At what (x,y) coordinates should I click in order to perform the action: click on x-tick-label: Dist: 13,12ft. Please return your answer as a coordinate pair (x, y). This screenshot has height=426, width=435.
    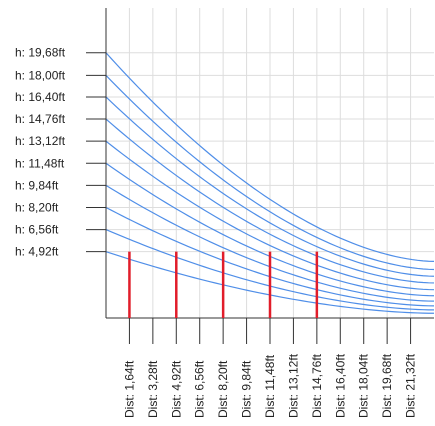
    Looking at the image, I should click on (293, 385).